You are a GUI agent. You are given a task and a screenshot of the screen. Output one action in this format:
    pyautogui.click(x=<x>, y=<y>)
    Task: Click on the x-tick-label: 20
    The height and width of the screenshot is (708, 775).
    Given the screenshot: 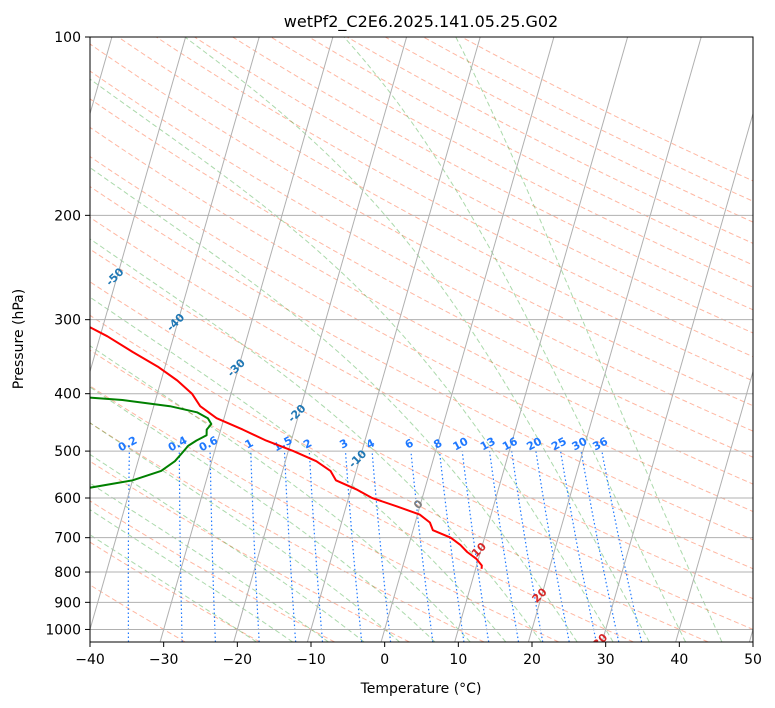 What is the action you would take?
    pyautogui.click(x=532, y=660)
    